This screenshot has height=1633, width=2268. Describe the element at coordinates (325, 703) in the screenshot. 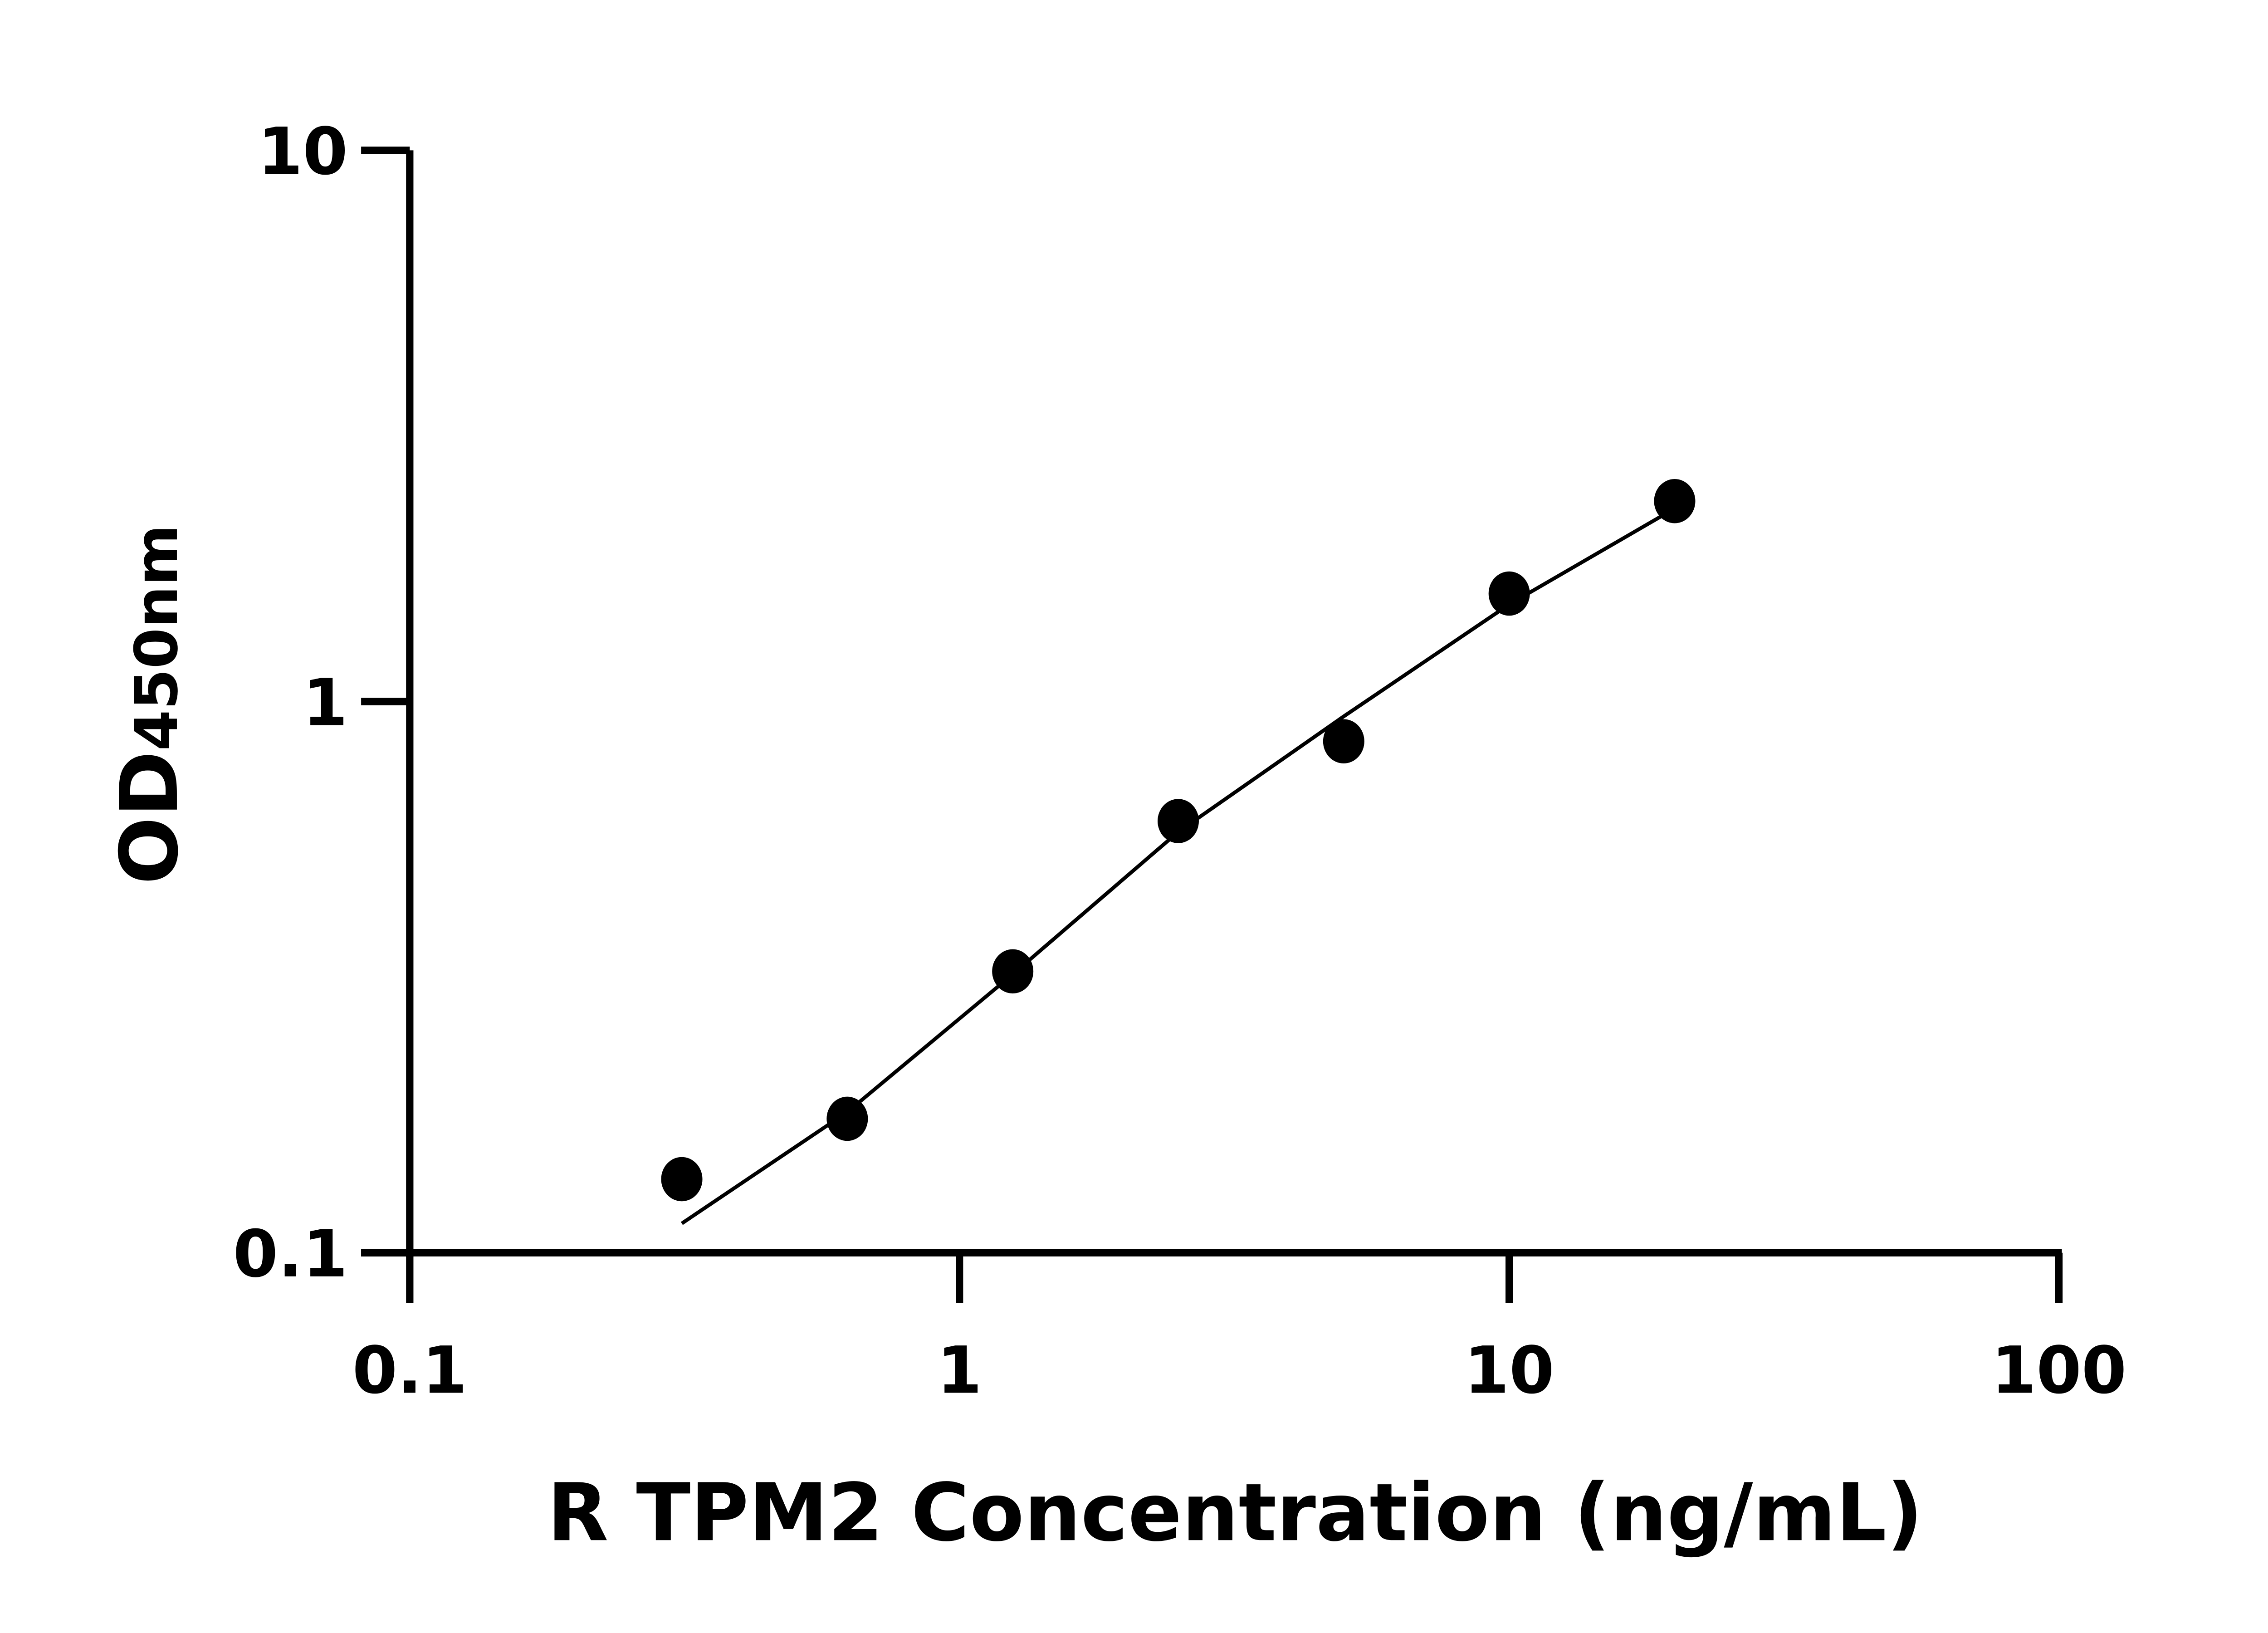

I see `y-tick-label: 1` at that location.